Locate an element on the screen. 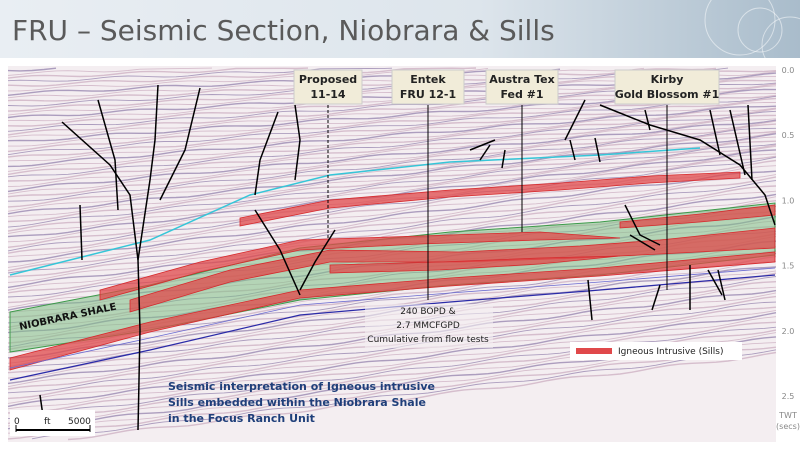 The height and width of the screenshot is (450, 800). well-label: FRU 12-1 is located at coordinates (428, 94).